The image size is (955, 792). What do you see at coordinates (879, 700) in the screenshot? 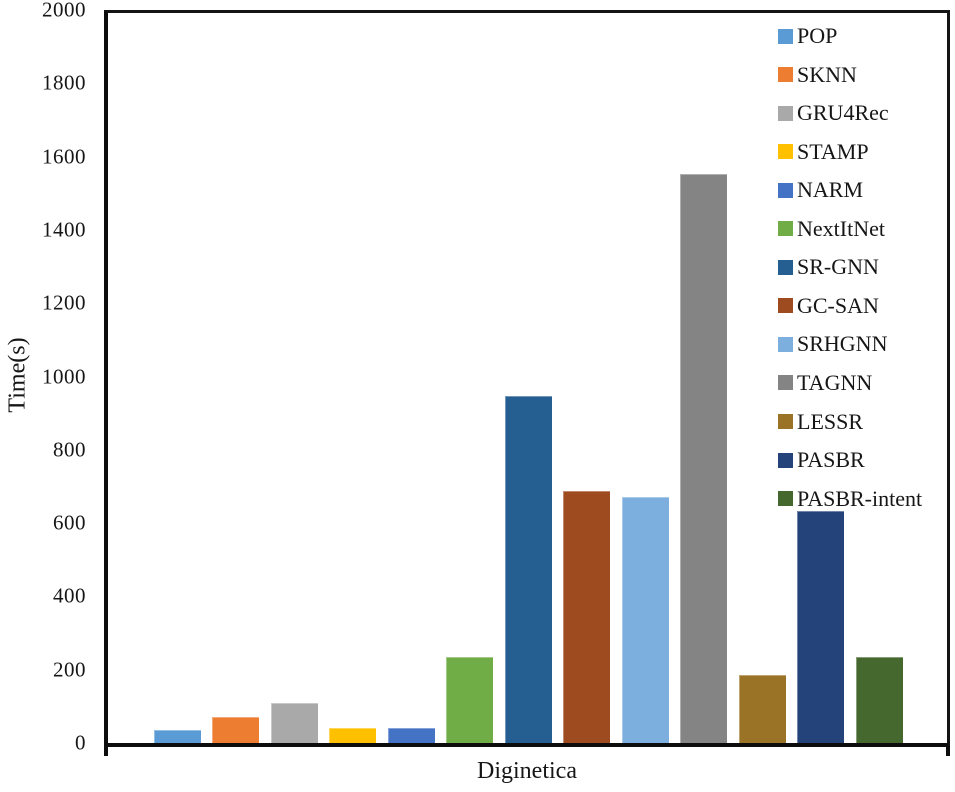
I see `bar-PASBR-intent` at bounding box center [879, 700].